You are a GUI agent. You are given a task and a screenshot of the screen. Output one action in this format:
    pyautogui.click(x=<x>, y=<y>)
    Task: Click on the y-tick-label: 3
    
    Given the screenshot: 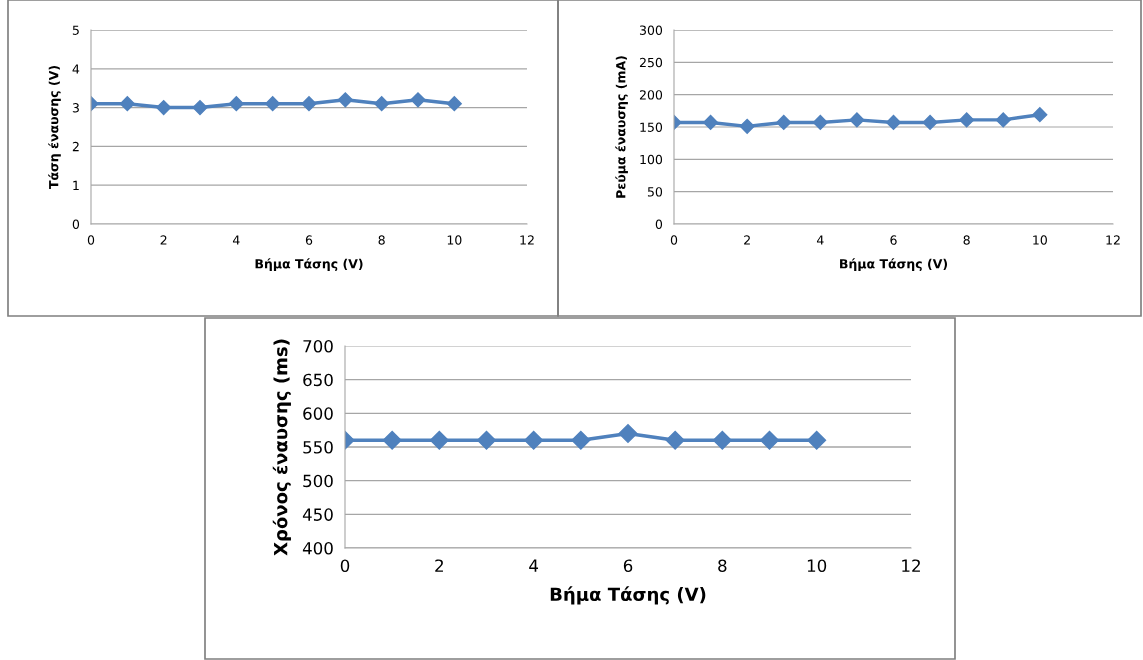 What is the action you would take?
    pyautogui.click(x=75, y=108)
    